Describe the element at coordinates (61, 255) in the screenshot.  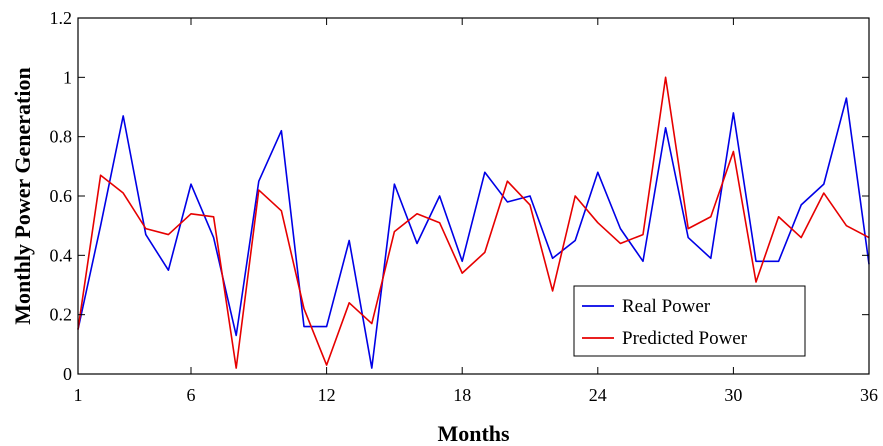
I see `y-tick-label: 0.4` at that location.